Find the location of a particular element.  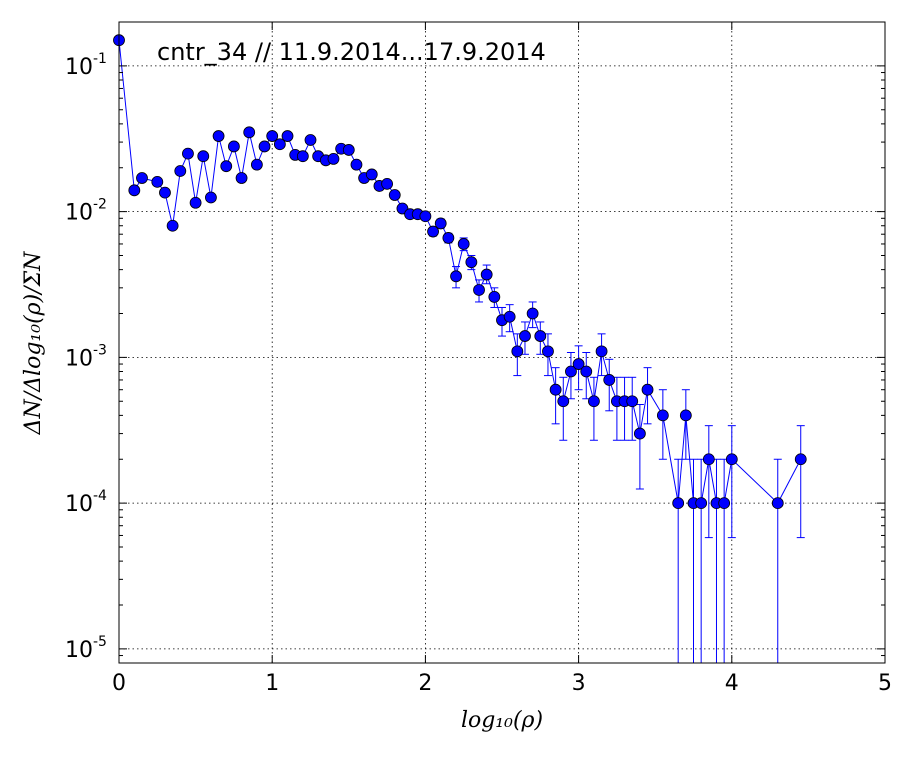

x-tick-label: 5 is located at coordinates (885, 683).